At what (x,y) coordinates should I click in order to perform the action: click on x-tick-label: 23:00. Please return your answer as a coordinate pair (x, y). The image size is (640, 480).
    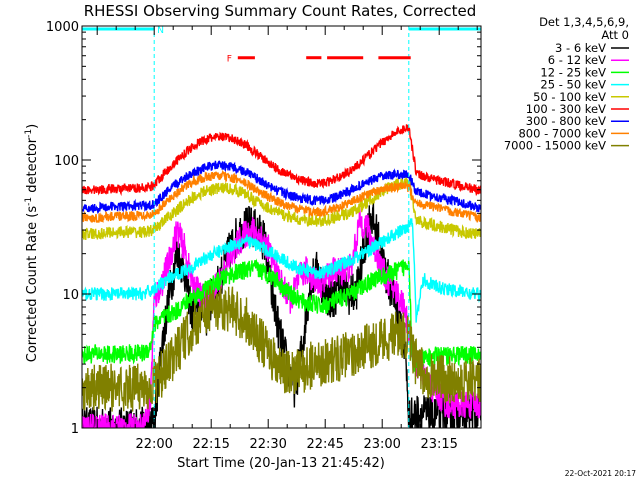
    Looking at the image, I should click on (381, 444).